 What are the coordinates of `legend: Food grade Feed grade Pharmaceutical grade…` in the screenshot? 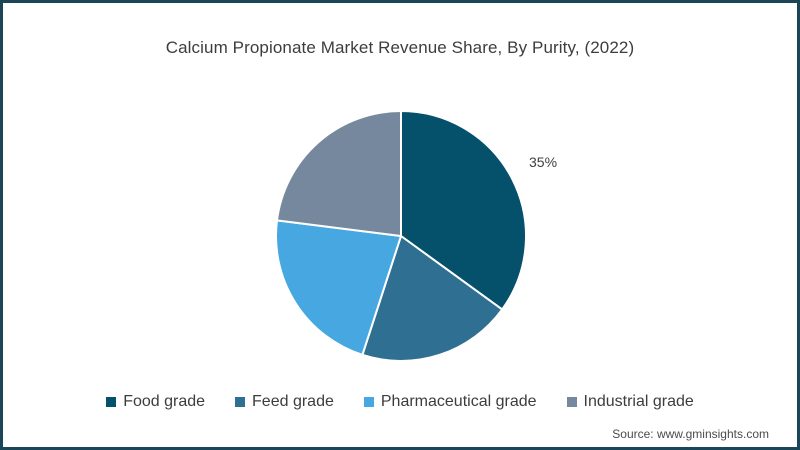 It's located at (400, 402).